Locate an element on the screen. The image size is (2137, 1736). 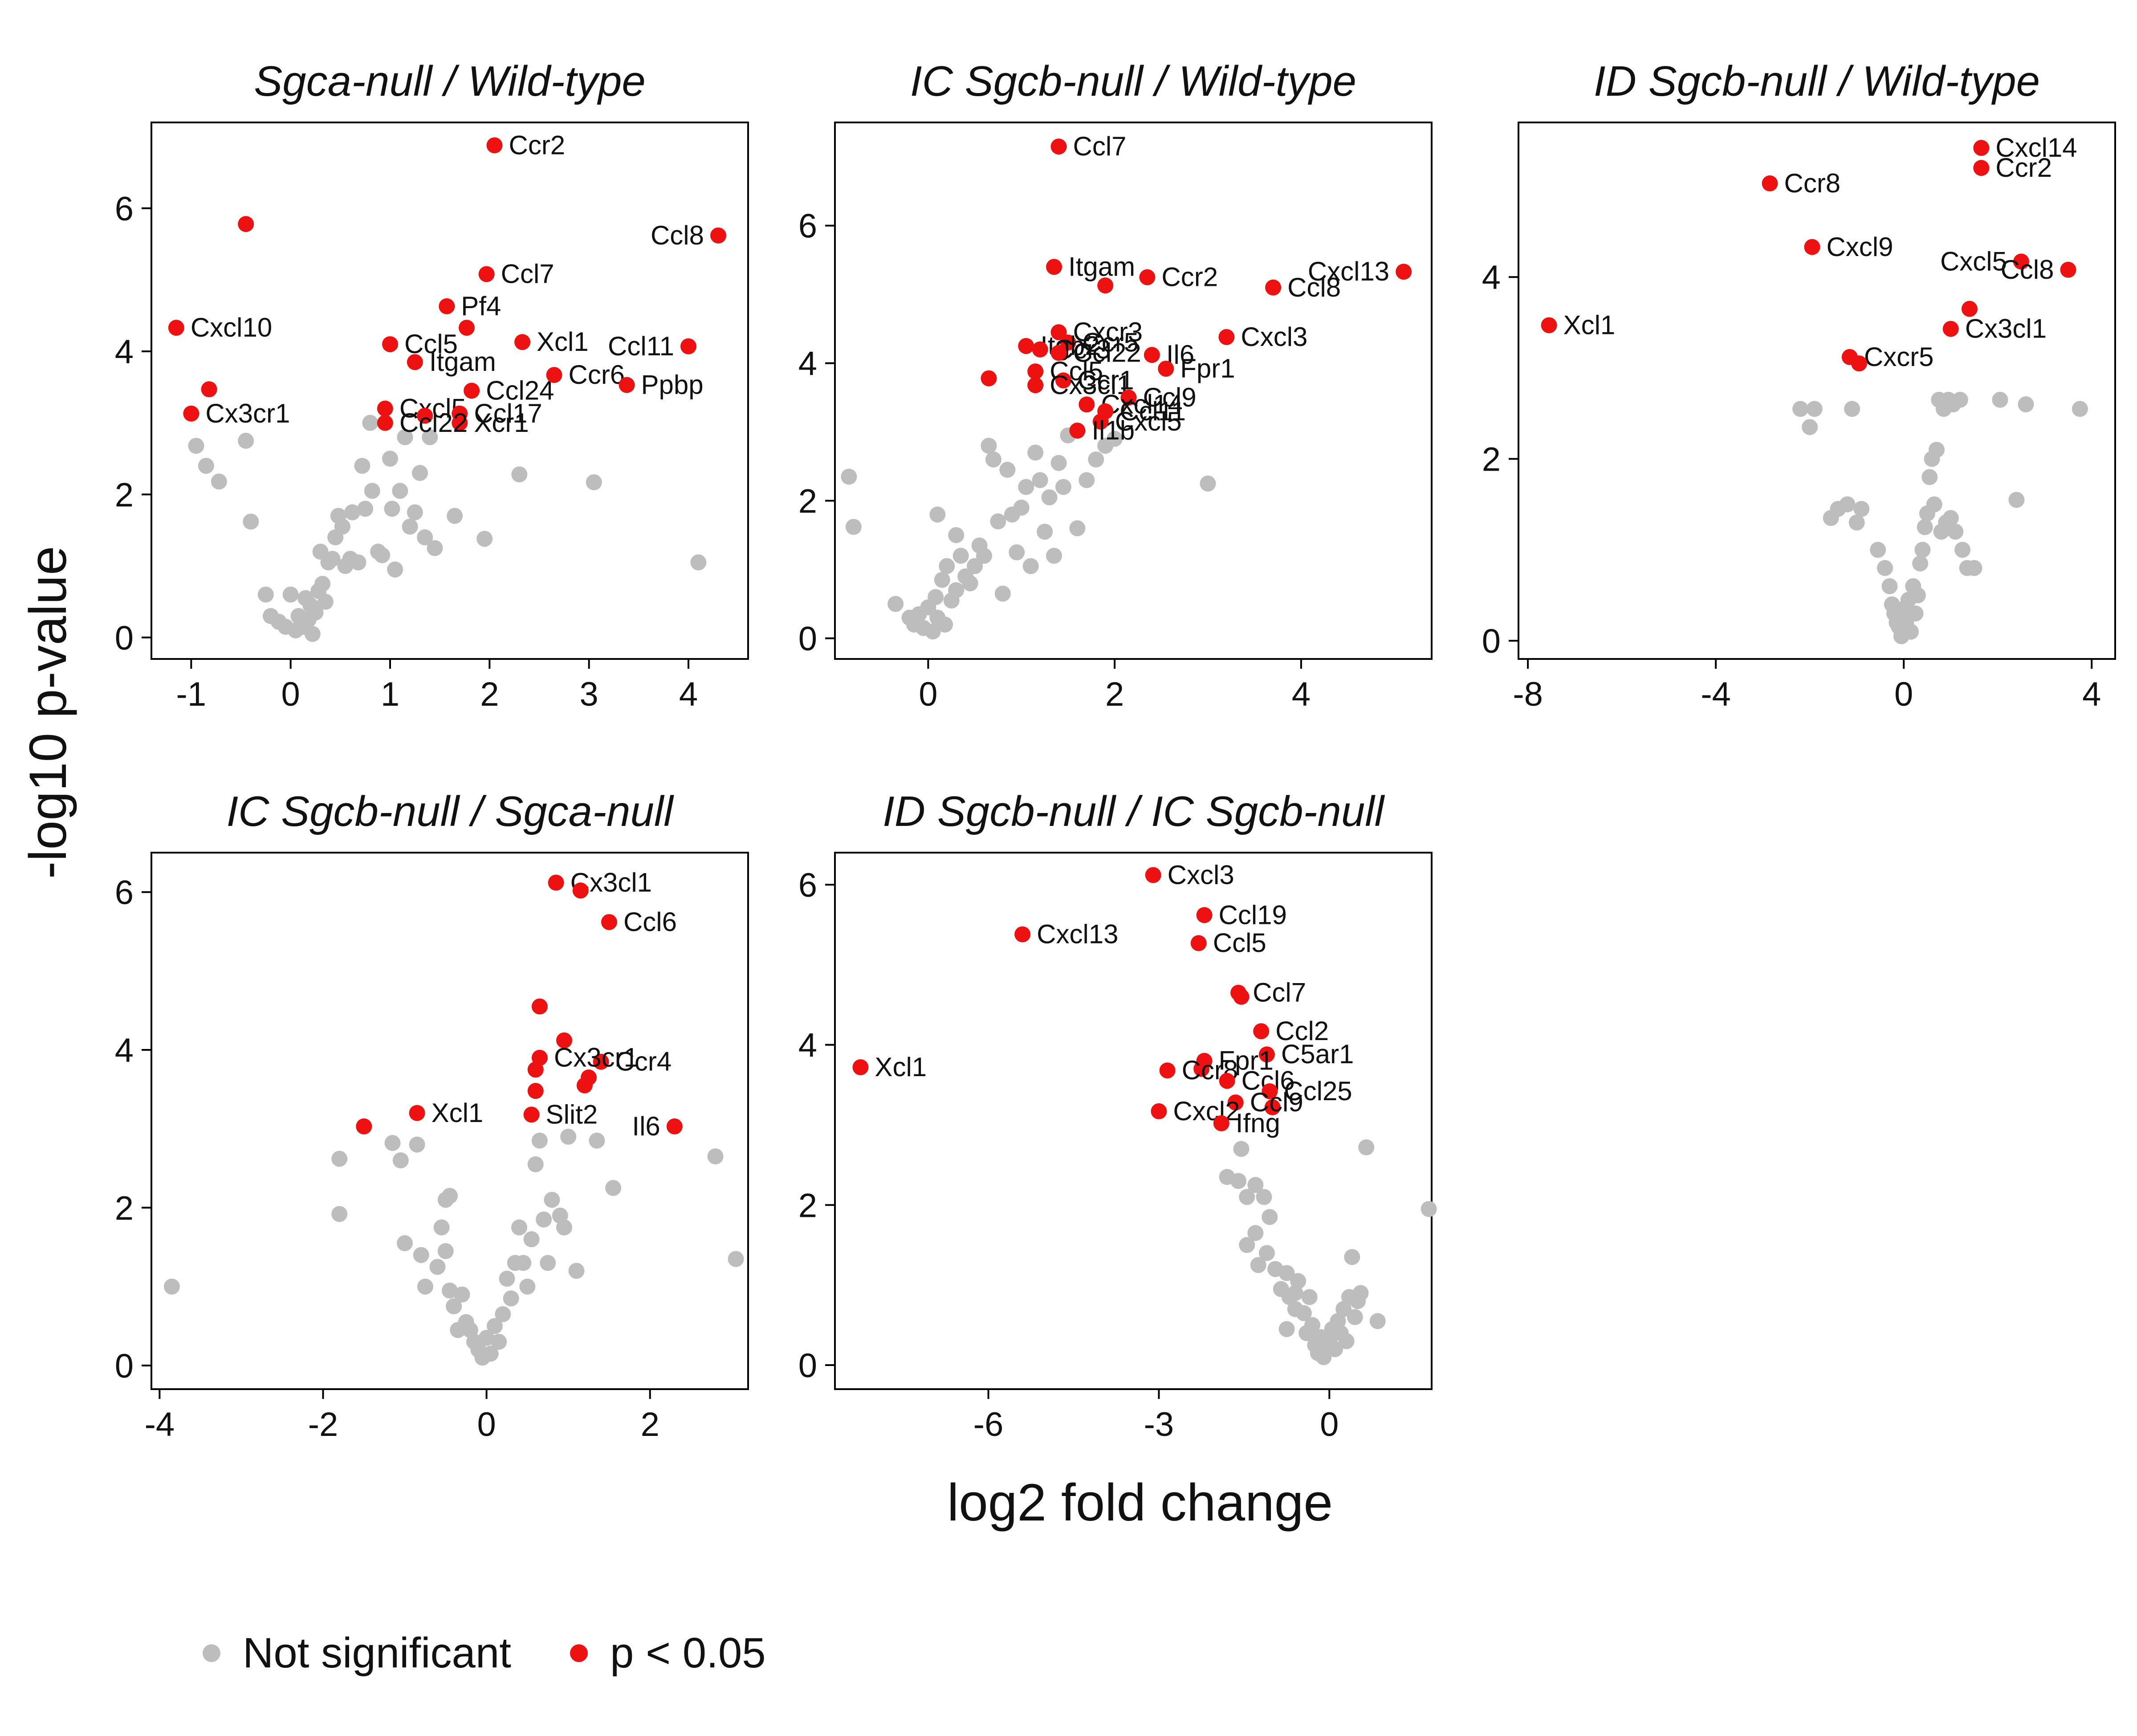
point-significant-xcl1 is located at coordinates (417, 1113).